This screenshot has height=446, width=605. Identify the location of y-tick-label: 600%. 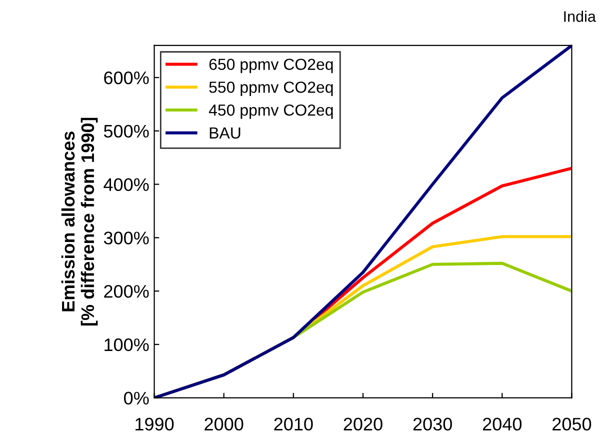
(126, 77).